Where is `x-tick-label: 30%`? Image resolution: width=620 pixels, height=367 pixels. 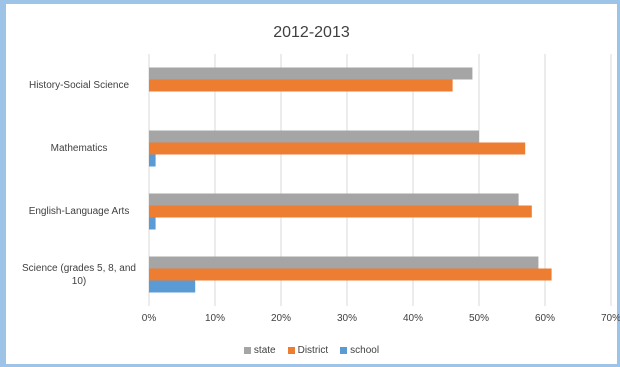
x-tick-label: 30% is located at coordinates (346, 318).